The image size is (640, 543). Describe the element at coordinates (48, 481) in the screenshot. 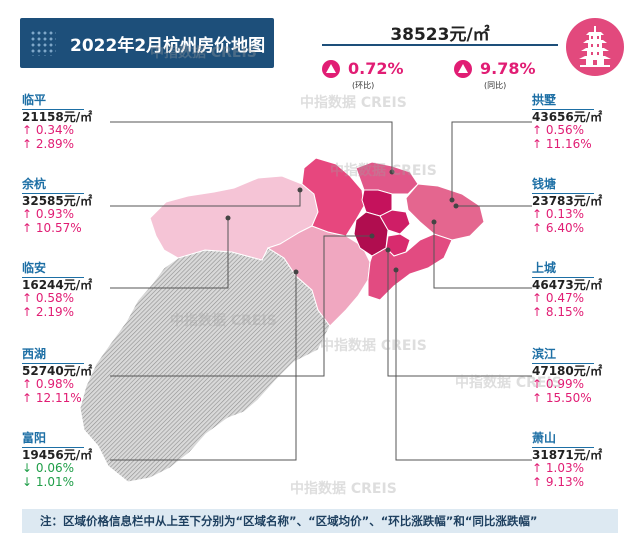

I see `district-yoy: ↓ 1.01%` at that location.